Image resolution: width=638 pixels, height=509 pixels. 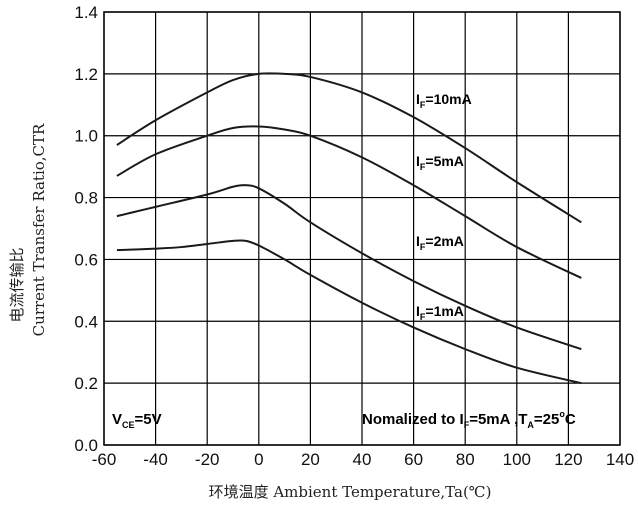 What do you see at coordinates (440, 242) in the screenshot?
I see `series-label-2ma: IF=2mA` at bounding box center [440, 242].